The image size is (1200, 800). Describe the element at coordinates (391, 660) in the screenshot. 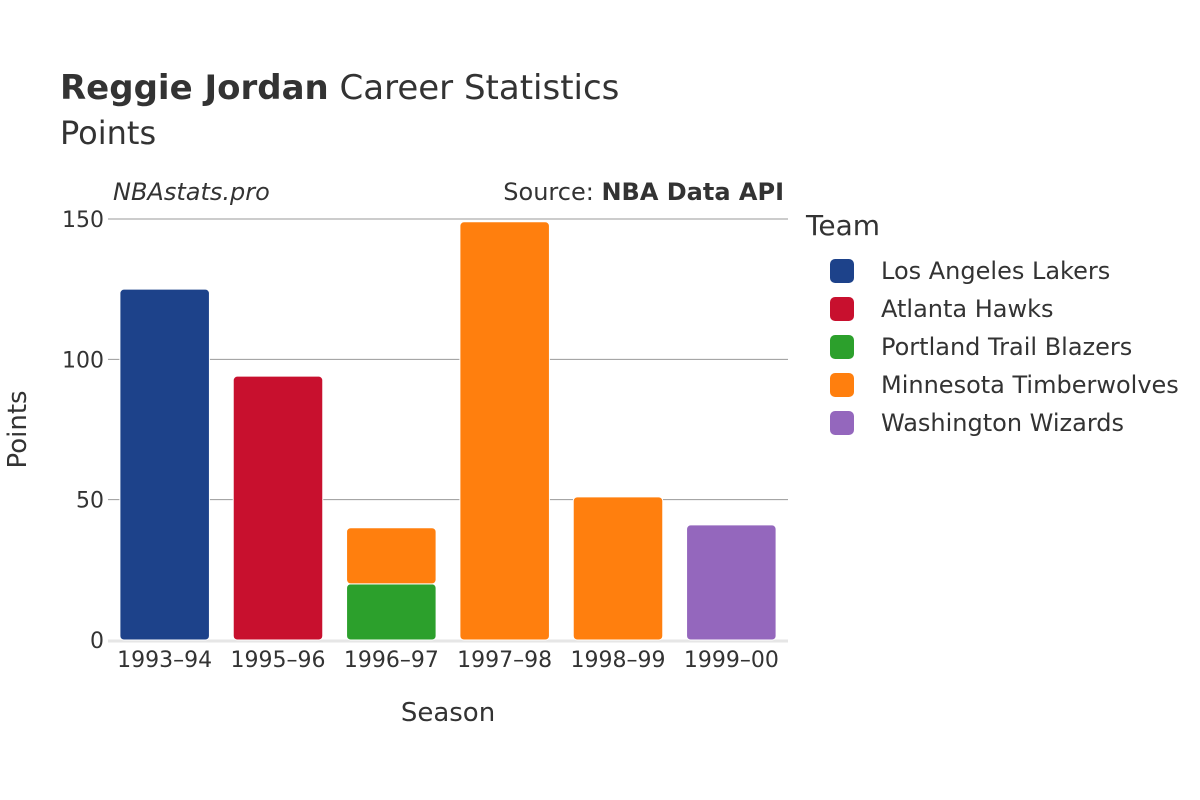

I see `x-tick-label: 1996–97` at that location.